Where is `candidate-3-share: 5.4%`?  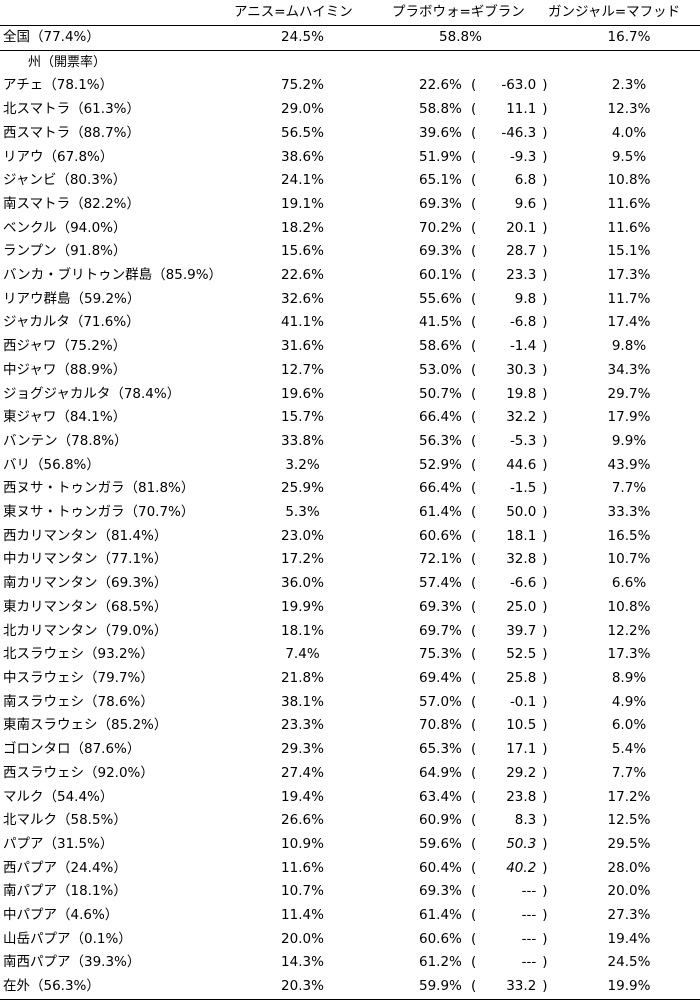 candidate-3-share: 5.4% is located at coordinates (629, 749).